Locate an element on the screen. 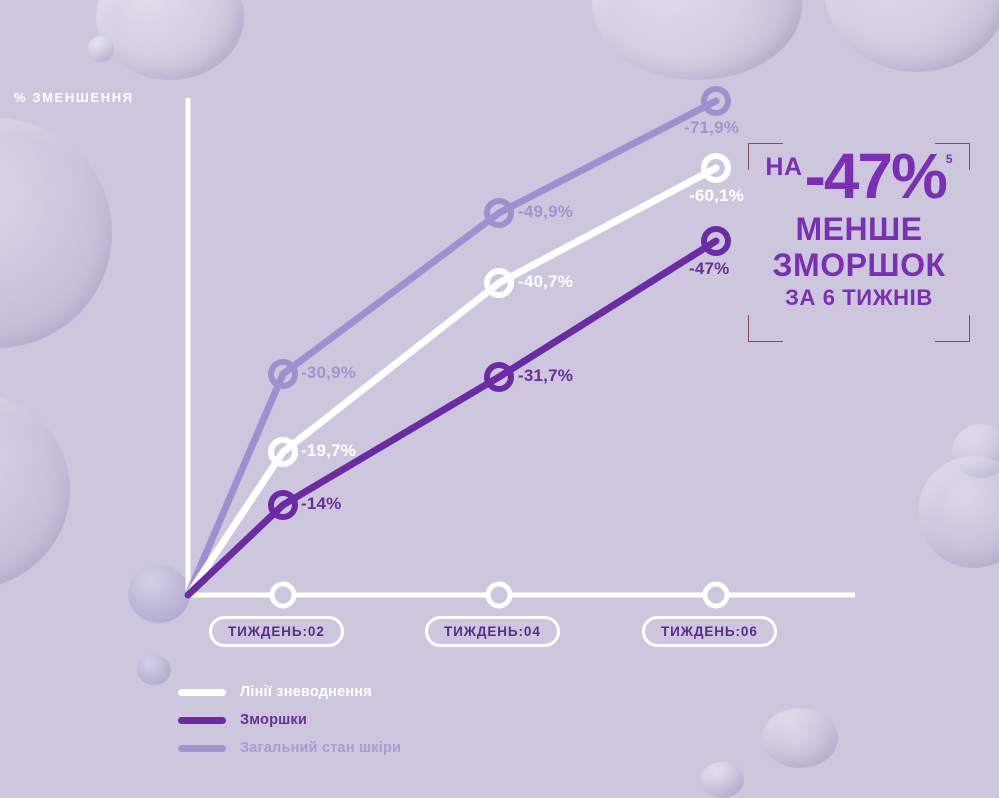  x-axis-tick-week-04: ТИЖДЕНЬ:04 is located at coordinates (492, 631).